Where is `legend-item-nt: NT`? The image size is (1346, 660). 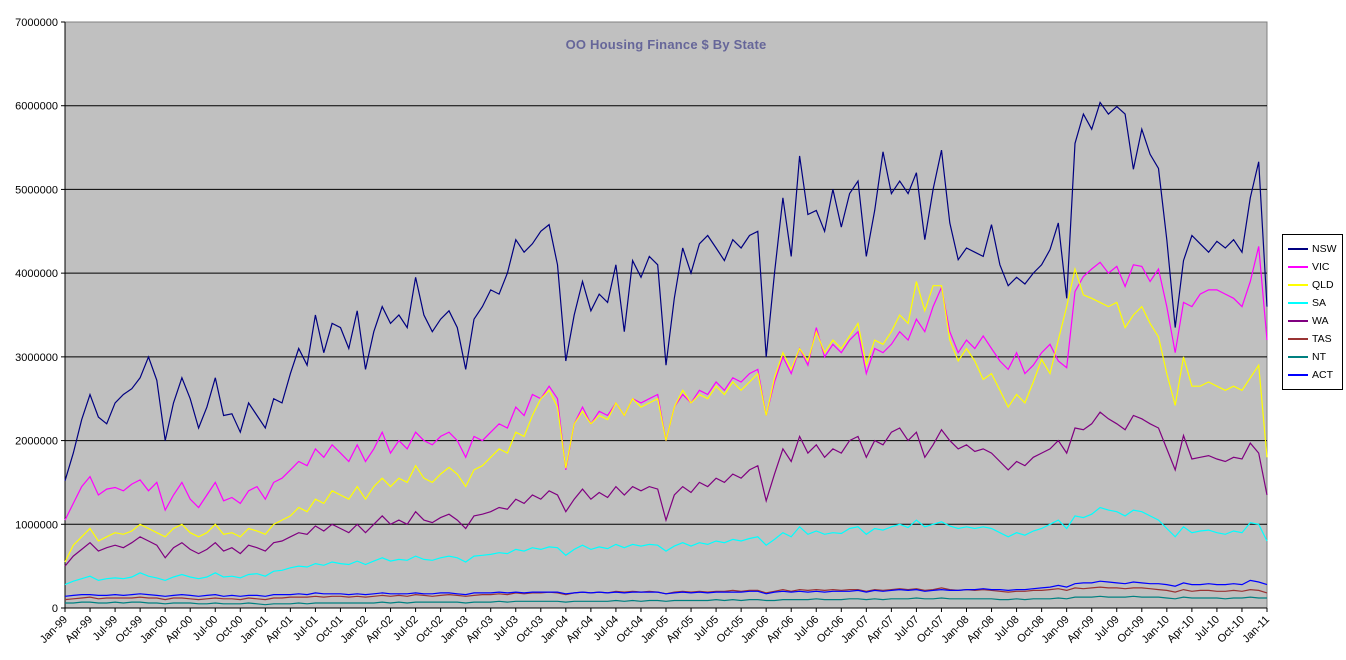
legend-item-nt: NT is located at coordinates (1315, 357).